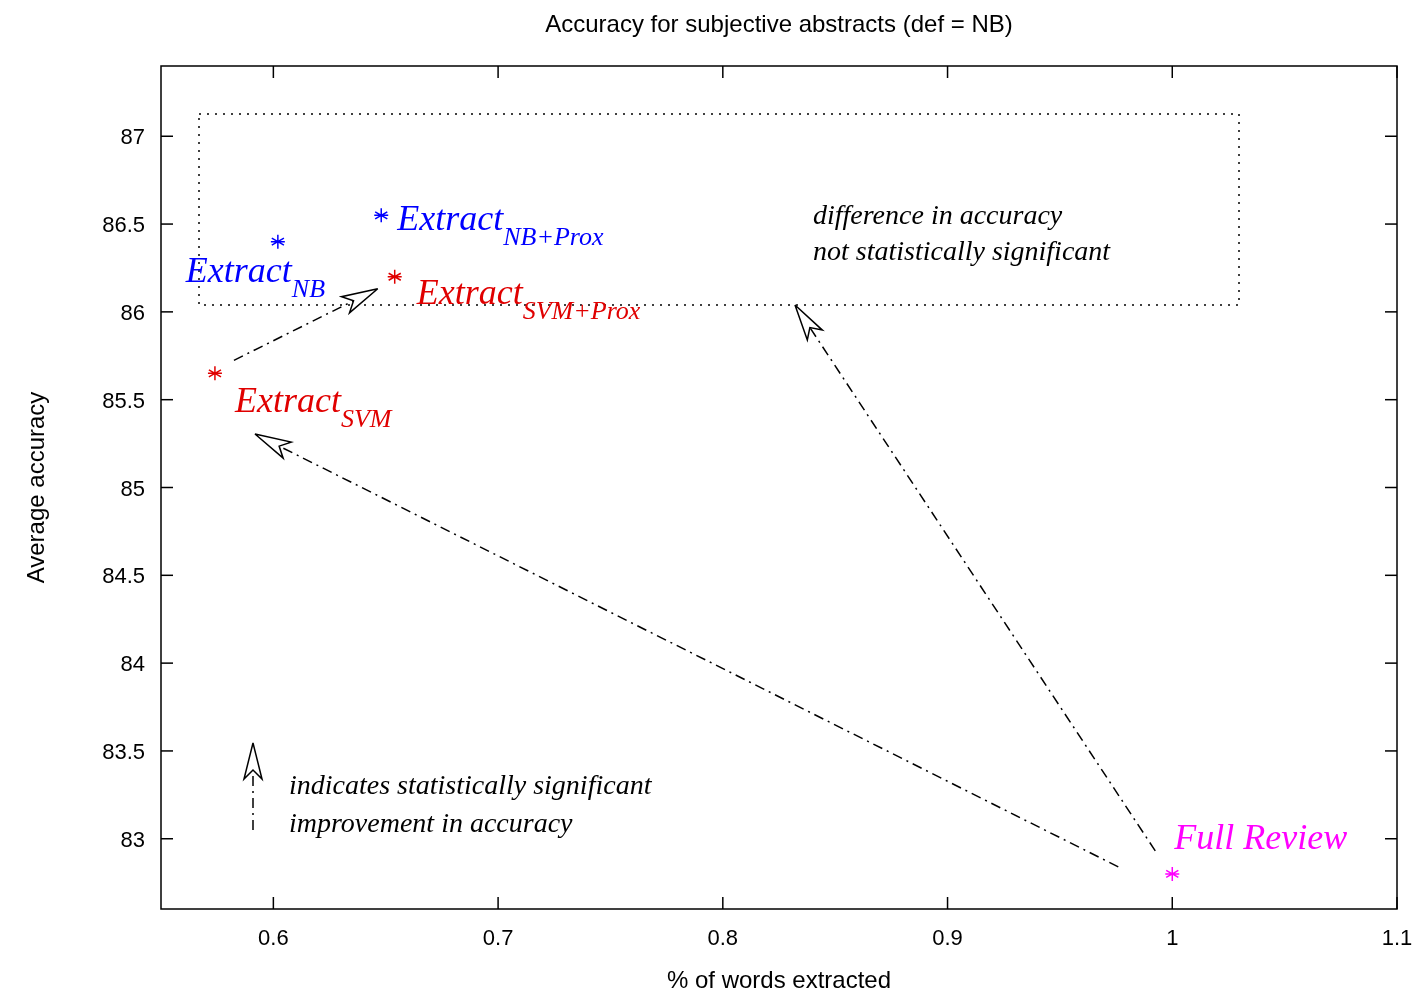 The height and width of the screenshot is (994, 1423). Describe the element at coordinates (471, 803) in the screenshot. I see `annotation: indicates statistically significant improvement in accuracy` at that location.